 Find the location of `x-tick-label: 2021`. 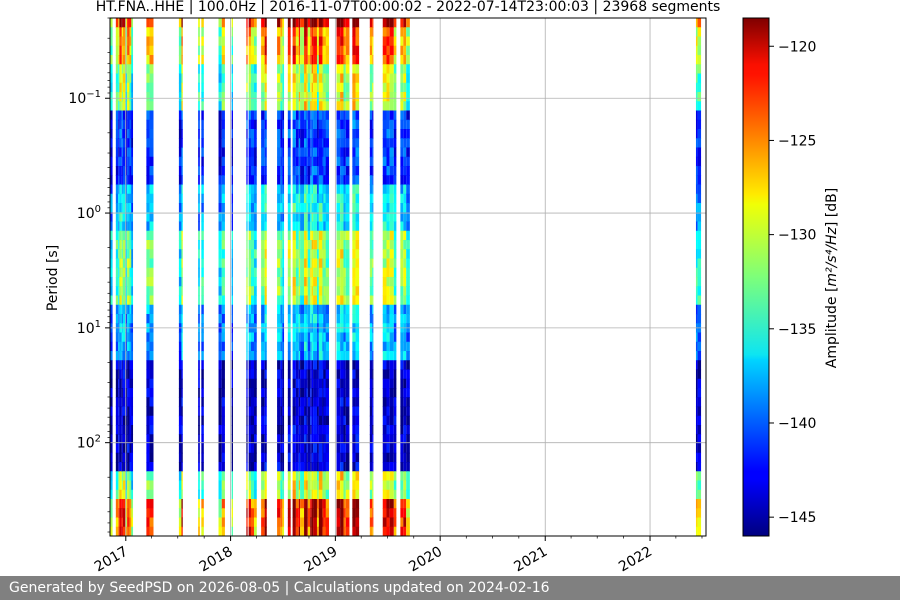

x-tick-label: 2021 is located at coordinates (530, 560).